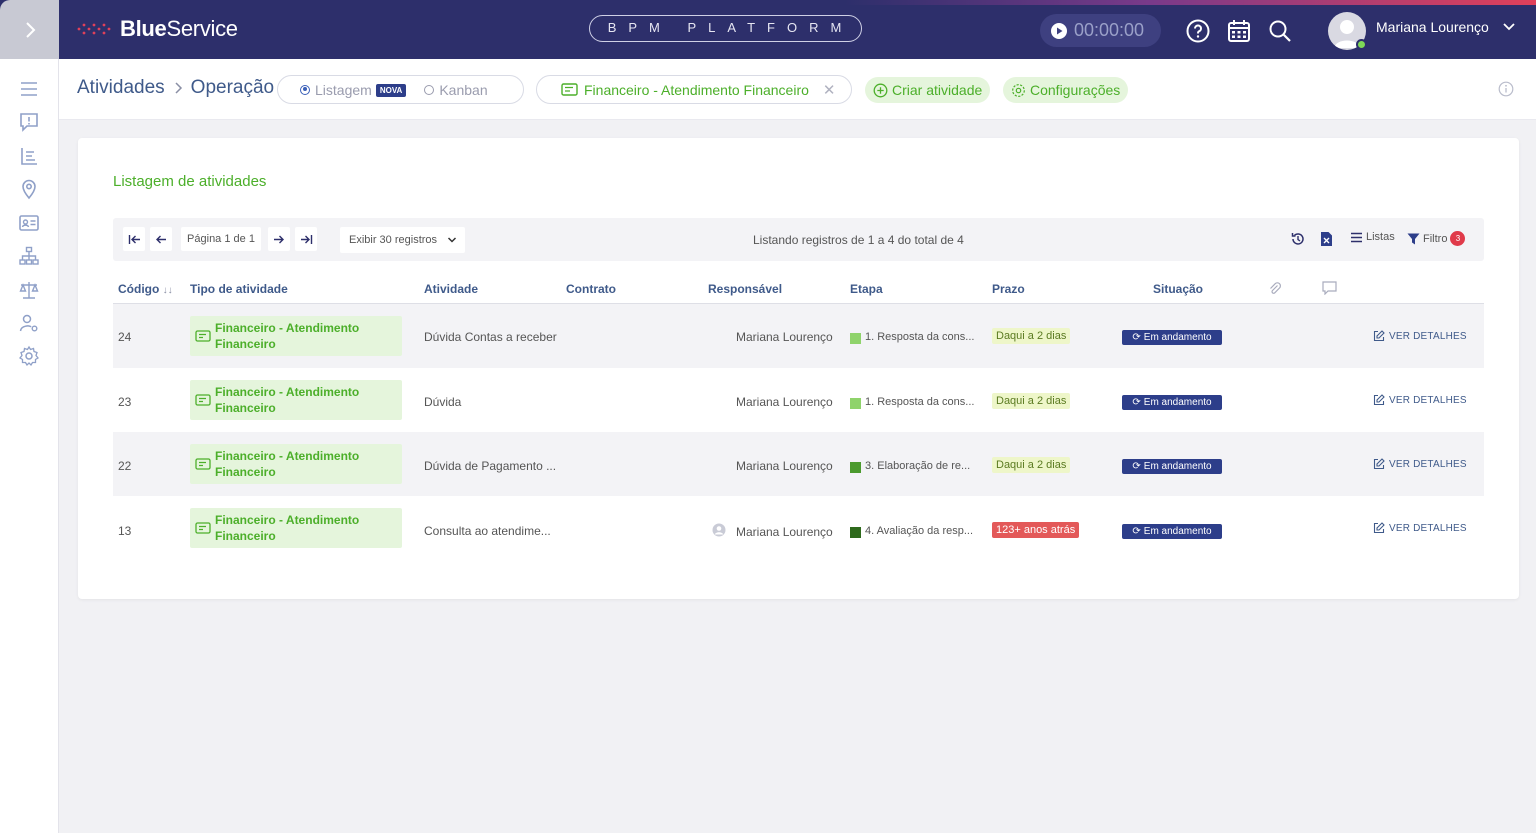 This screenshot has width=1536, height=833. I want to click on header-divider, so click(798, 303).